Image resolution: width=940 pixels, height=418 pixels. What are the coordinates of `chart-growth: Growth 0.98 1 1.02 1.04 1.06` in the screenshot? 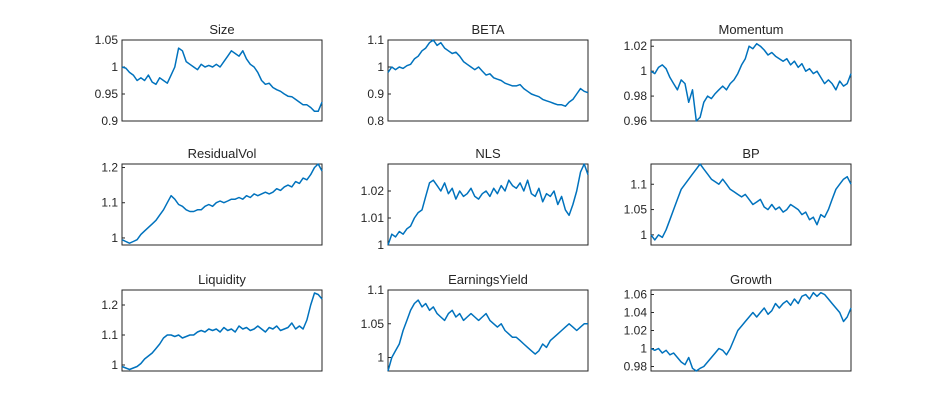 It's located at (738, 323).